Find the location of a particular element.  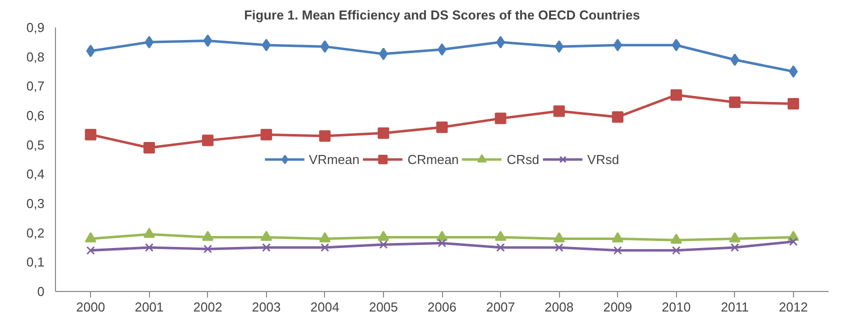

y-tick-label: 0,1 is located at coordinates (35, 262).